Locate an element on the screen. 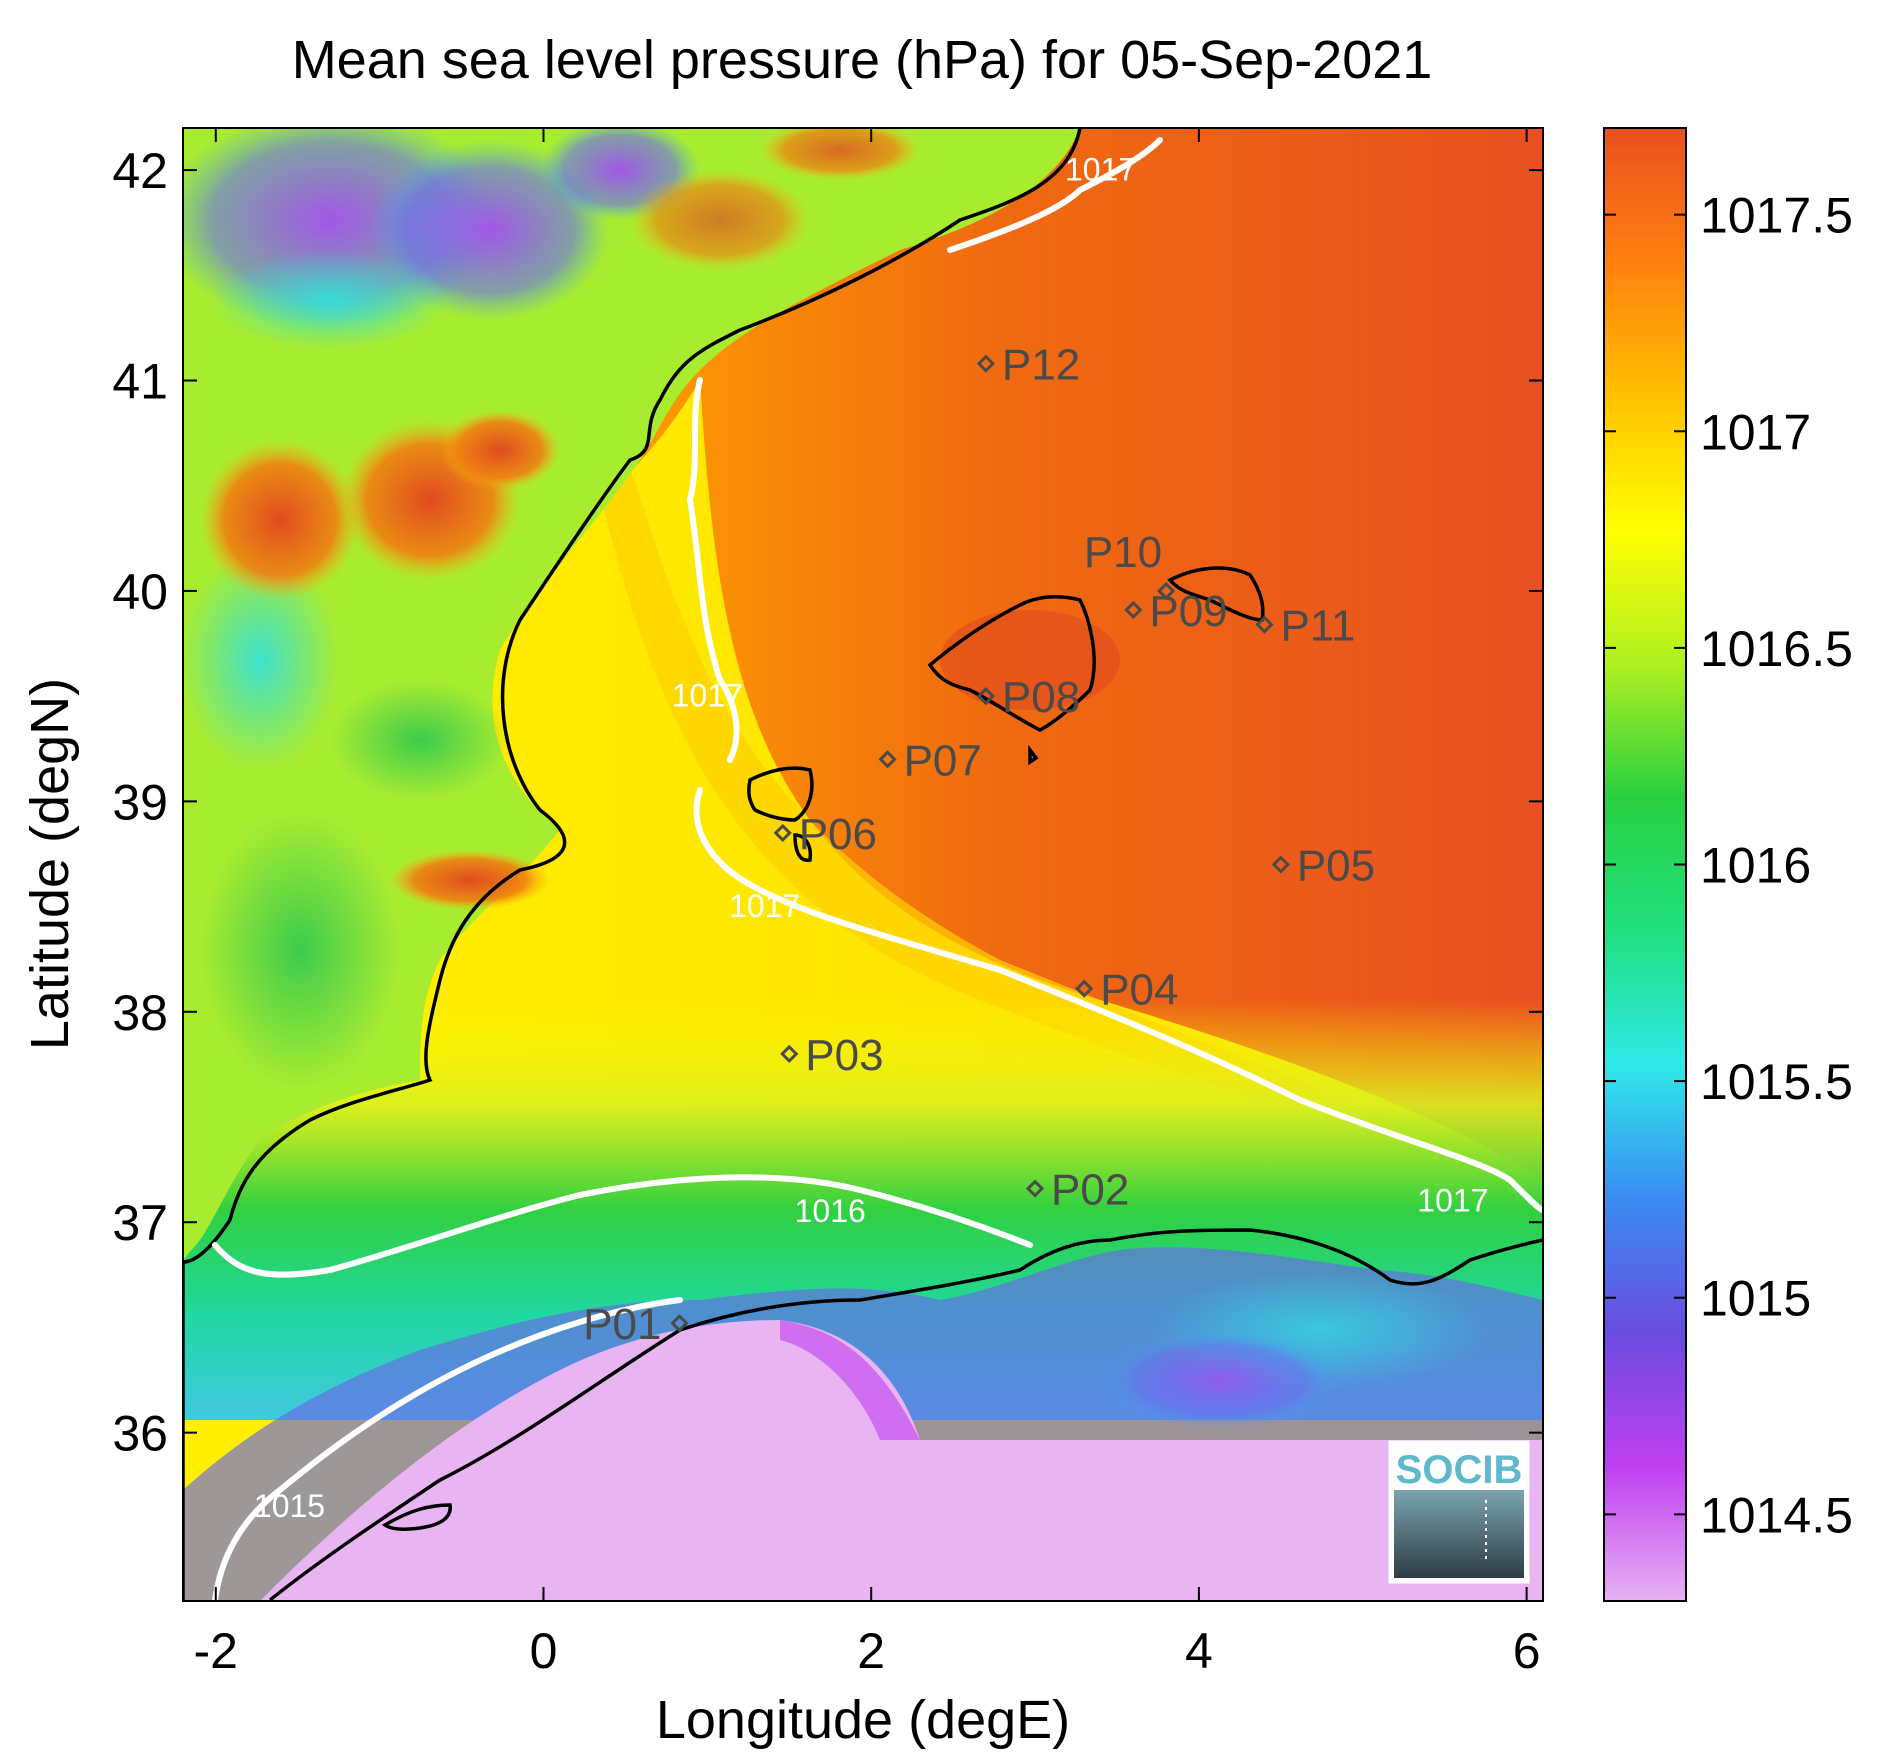  colorbar-tick-label: 1014.5 is located at coordinates (1776, 1515).